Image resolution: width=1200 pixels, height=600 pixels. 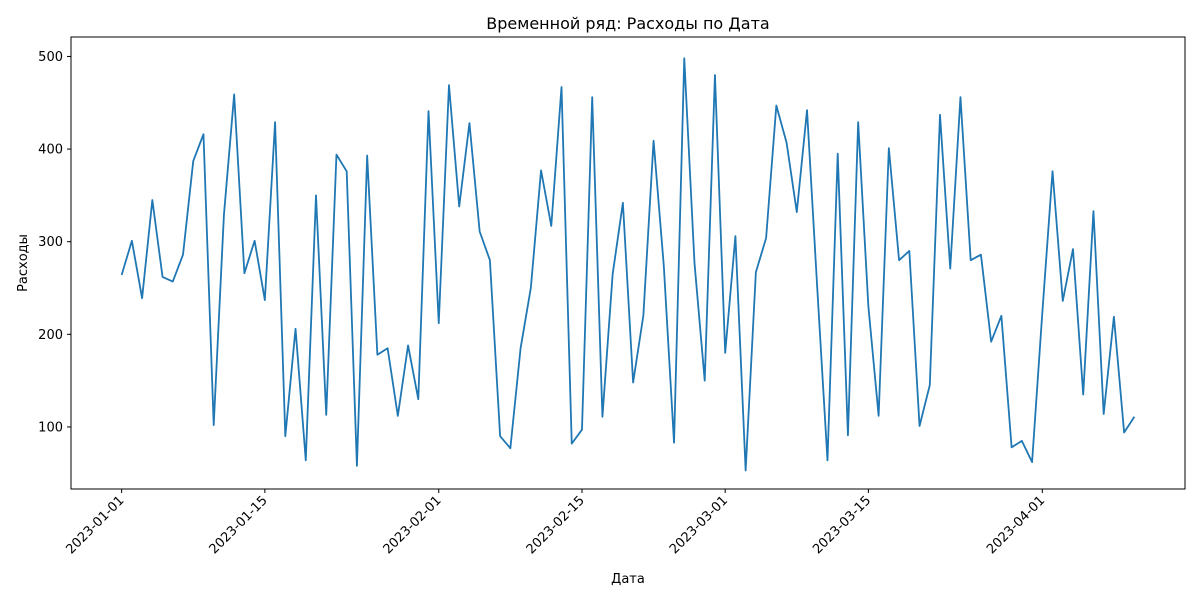 What do you see at coordinates (50, 427) in the screenshot?
I see `y-tick-label: 100` at bounding box center [50, 427].